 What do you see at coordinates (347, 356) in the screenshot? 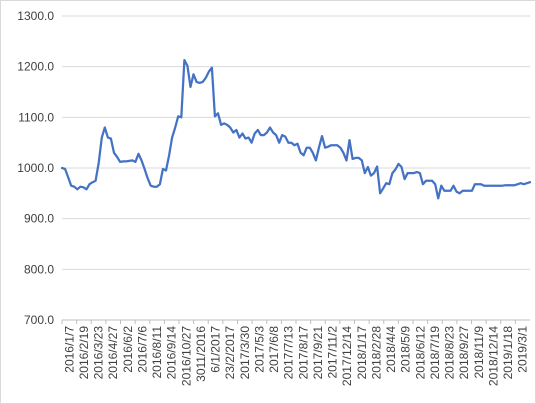
I see `x-tick-label: 2017/12/14` at bounding box center [347, 356].